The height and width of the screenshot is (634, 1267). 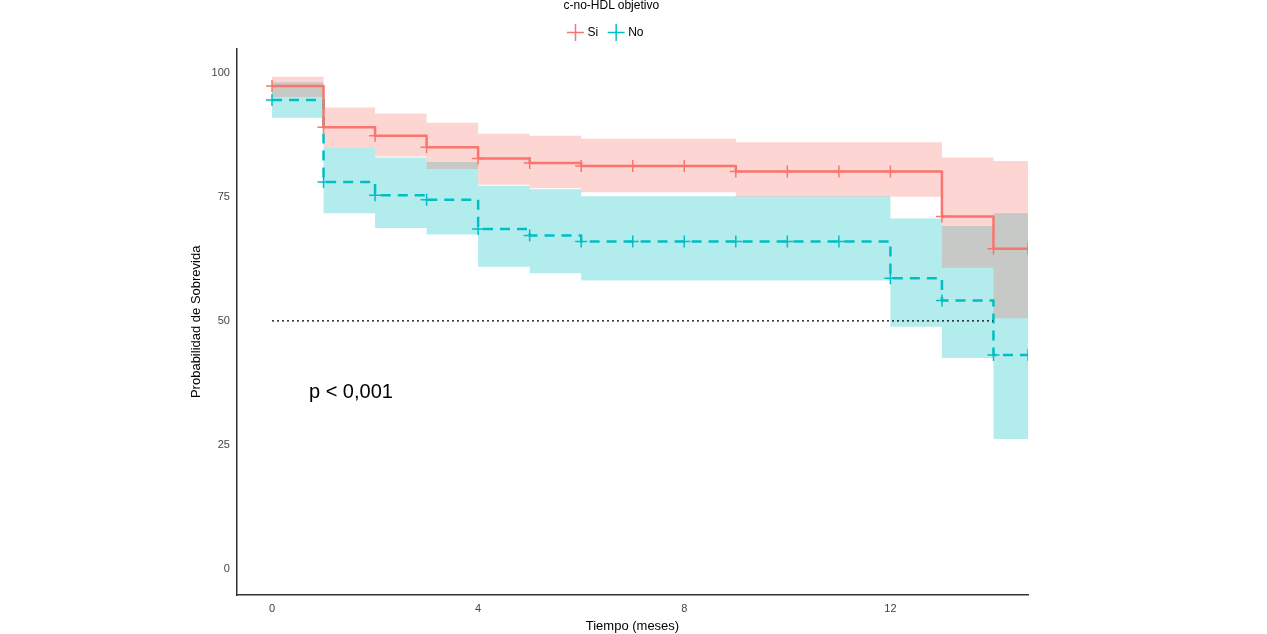 I want to click on y-tick-label: 25, so click(x=223, y=443).